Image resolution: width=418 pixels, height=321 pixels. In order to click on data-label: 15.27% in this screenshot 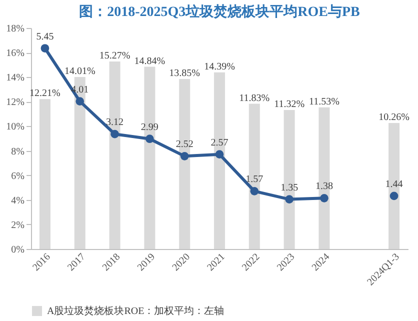, I will do `click(114, 56)`.